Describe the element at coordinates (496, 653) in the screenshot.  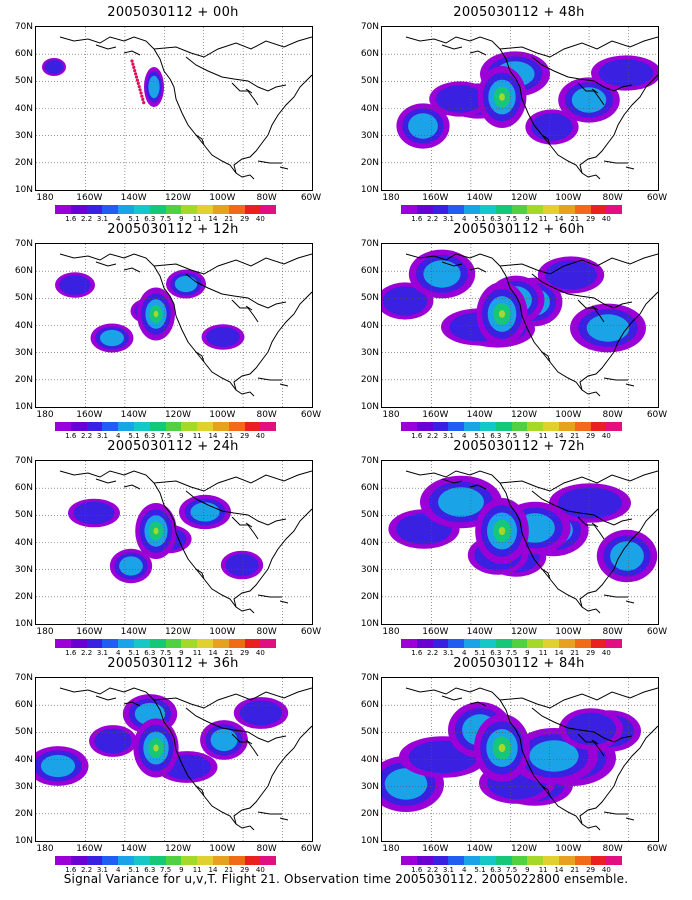
I see `colorbar-label: 6.3` at that location.